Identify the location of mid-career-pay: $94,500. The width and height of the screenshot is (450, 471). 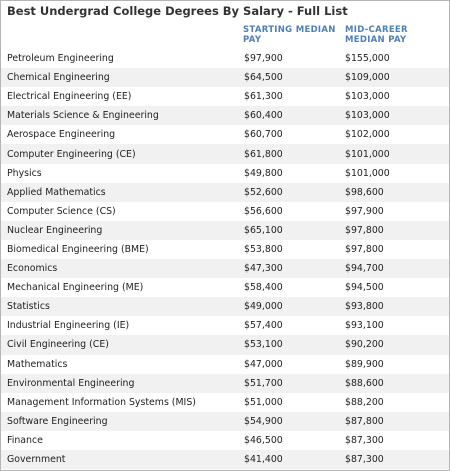
(364, 288).